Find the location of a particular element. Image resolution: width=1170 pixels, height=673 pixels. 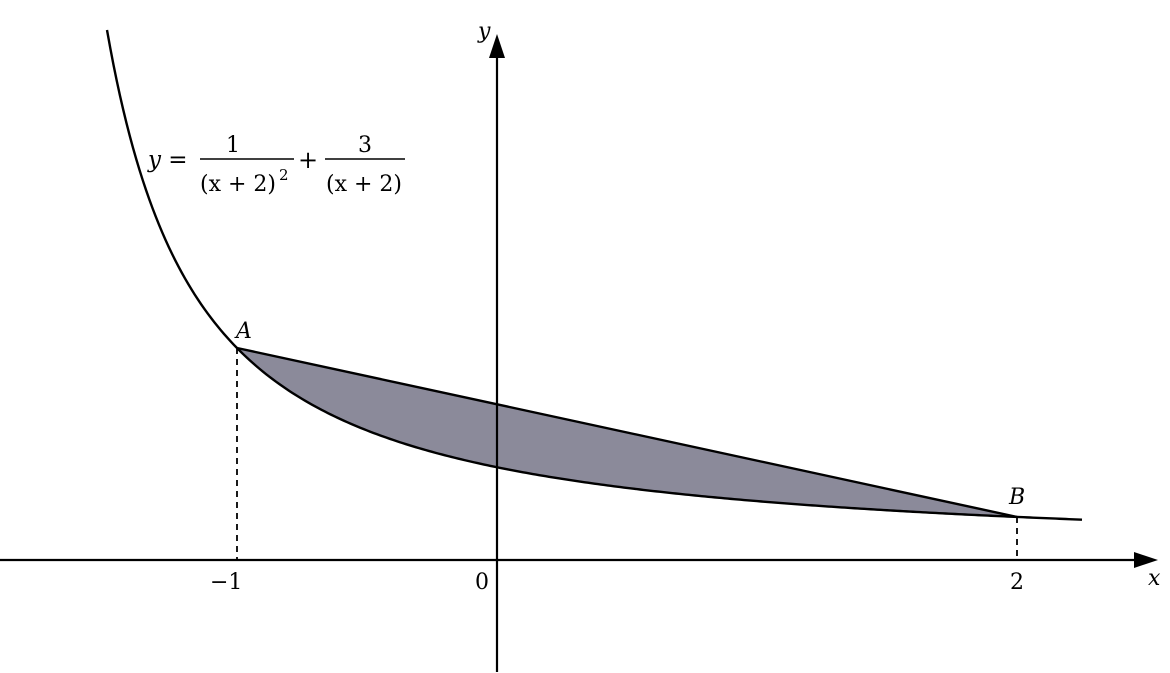

tick-label-neg1: −1 is located at coordinates (226, 582).